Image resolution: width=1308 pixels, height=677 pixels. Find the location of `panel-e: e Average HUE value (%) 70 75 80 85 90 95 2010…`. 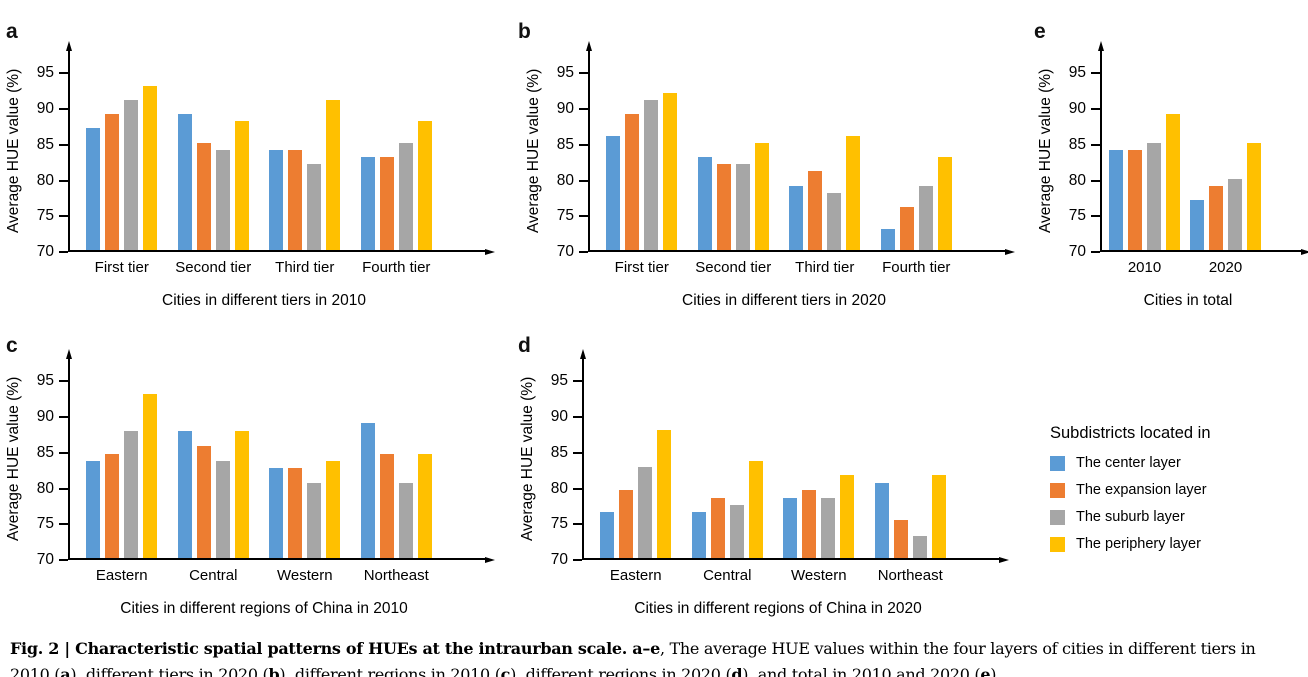

panel-e: e Average HUE value (%) 70 75 80 85 90 95 2010… is located at coordinates (1170, 168).